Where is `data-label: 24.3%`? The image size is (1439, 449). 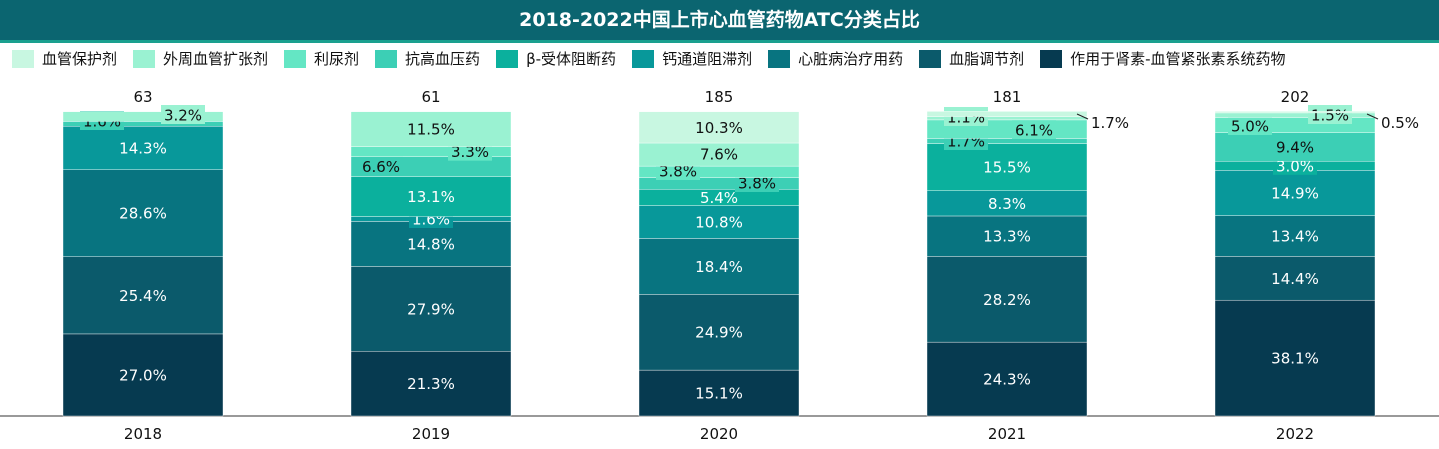 data-label: 24.3% is located at coordinates (1007, 380).